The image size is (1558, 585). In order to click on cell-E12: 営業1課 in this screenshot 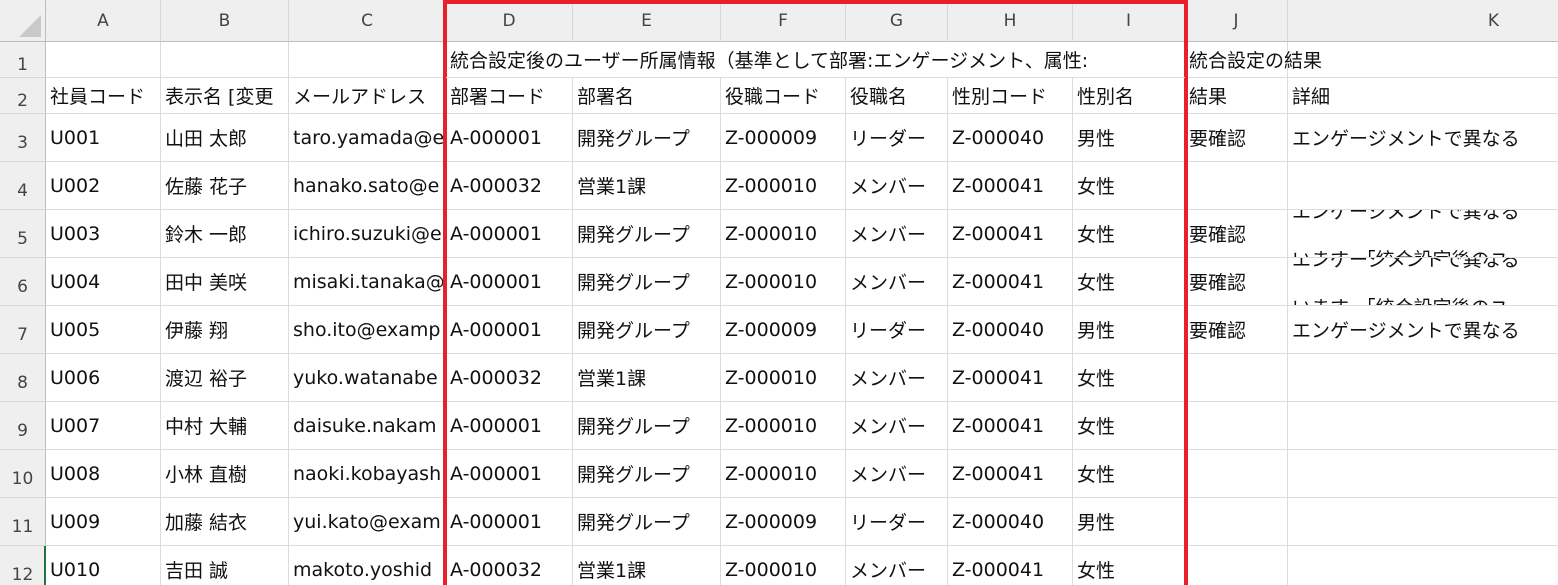, I will do `click(647, 565)`.